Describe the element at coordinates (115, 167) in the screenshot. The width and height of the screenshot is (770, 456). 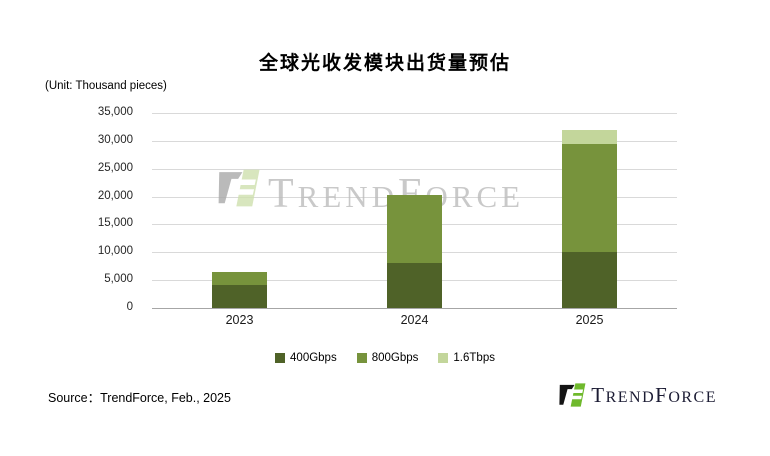
I see `y-tick-label: 25,000` at that location.